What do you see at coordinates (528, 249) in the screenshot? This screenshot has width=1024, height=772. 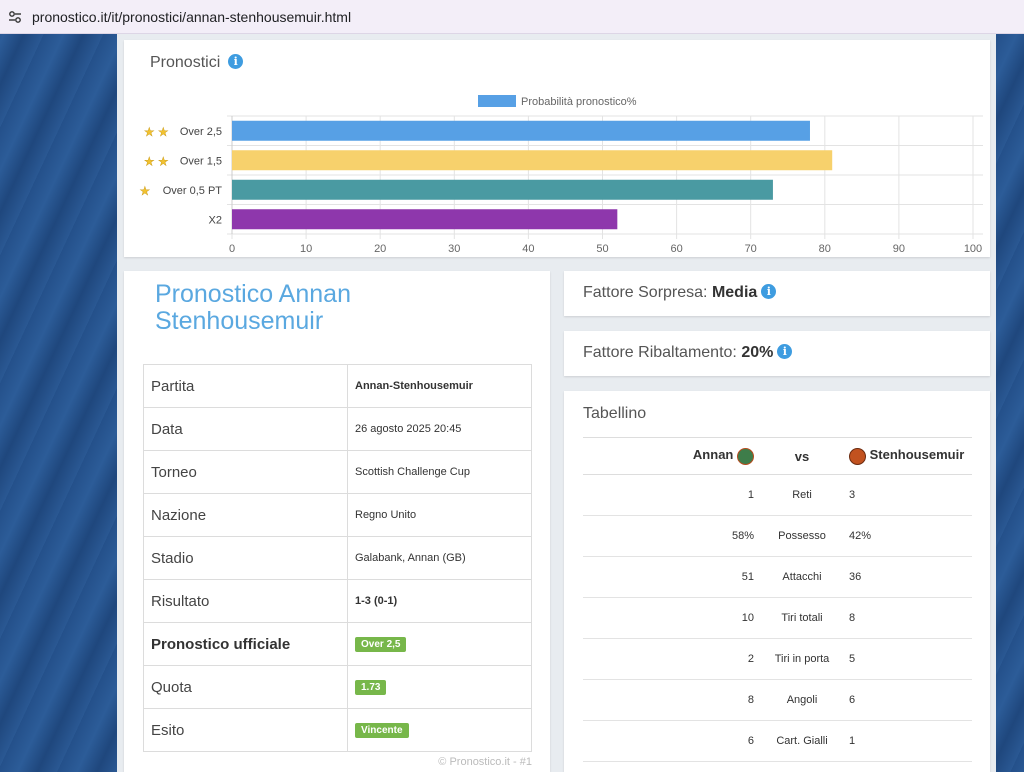 I see `x-tick-label: 40` at bounding box center [528, 249].